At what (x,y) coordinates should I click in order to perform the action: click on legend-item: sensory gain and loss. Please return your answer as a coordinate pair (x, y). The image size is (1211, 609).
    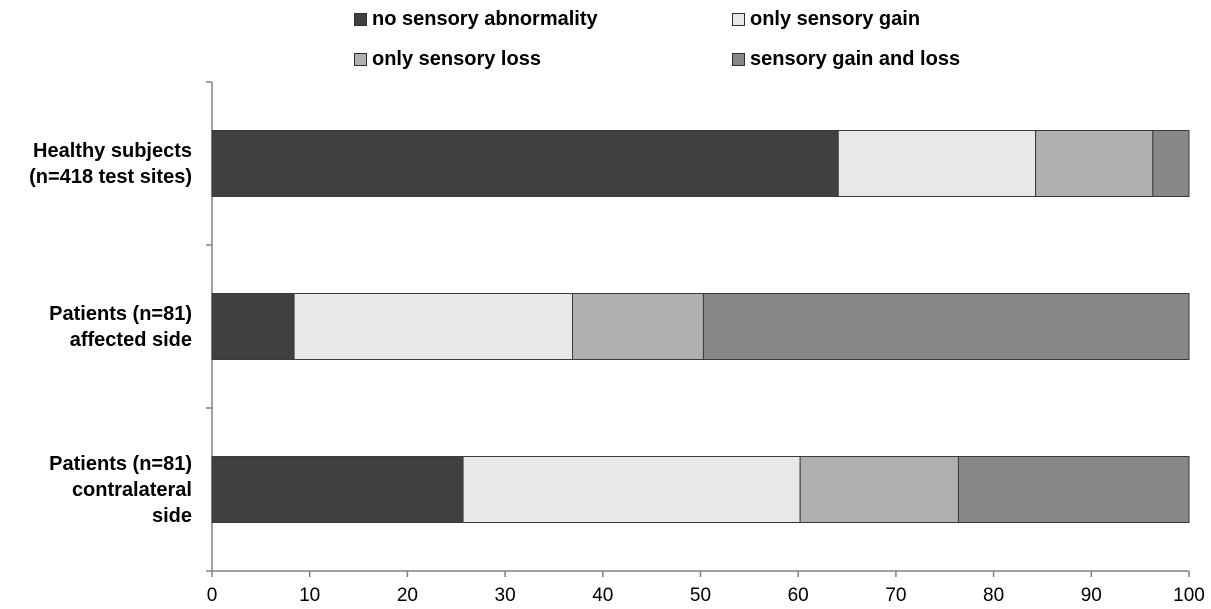
    Looking at the image, I should click on (846, 59).